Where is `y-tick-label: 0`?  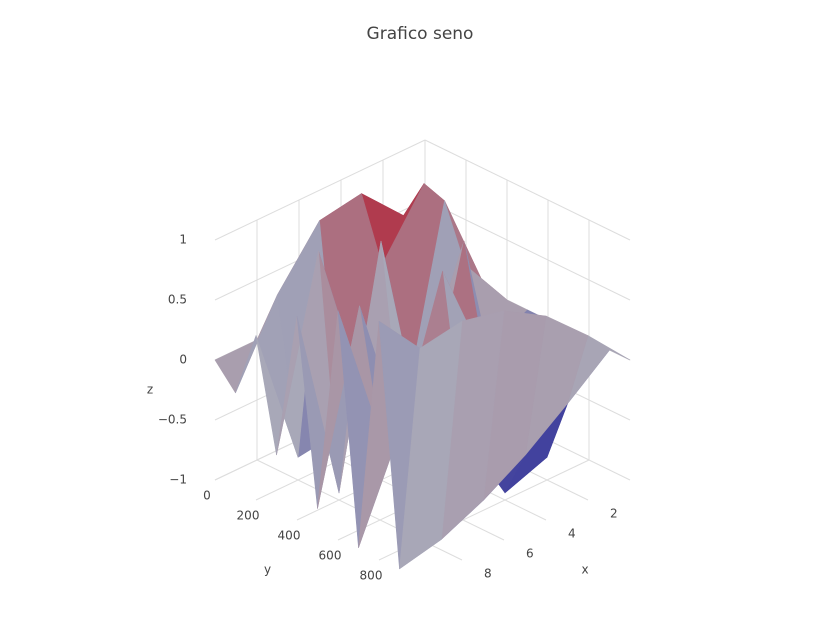 y-tick-label: 0 is located at coordinates (207, 496).